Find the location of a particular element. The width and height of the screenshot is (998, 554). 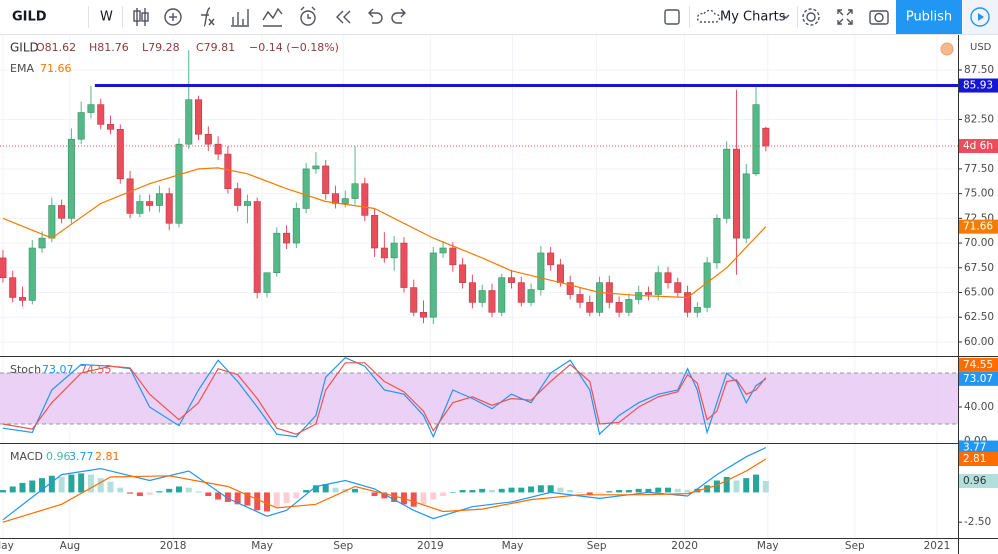

play-triangle is located at coordinates (981, 17).